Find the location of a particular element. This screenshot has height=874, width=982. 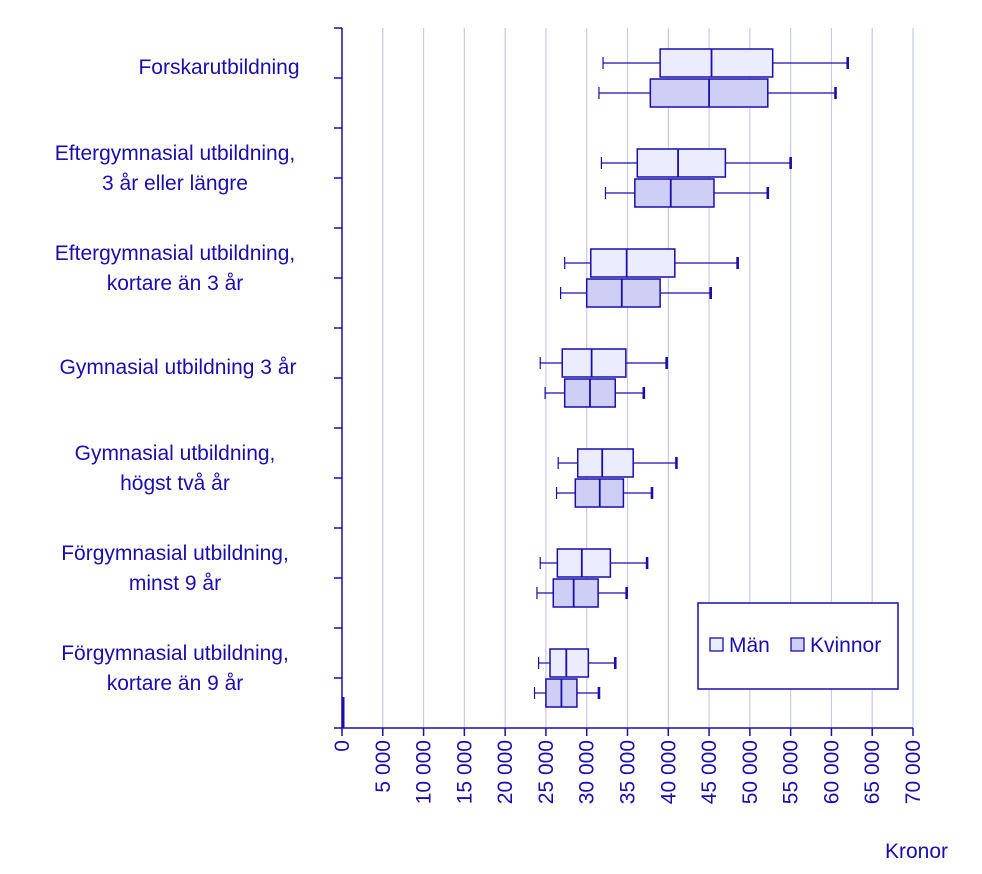

legend-swatch-women is located at coordinates (797, 644).